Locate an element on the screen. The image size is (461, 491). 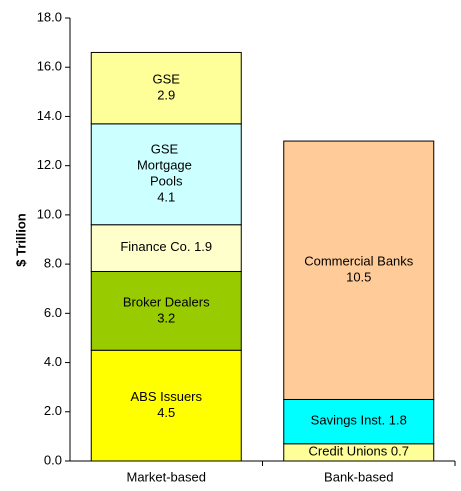
segment-name: Broker Dealers is located at coordinates (166, 301).